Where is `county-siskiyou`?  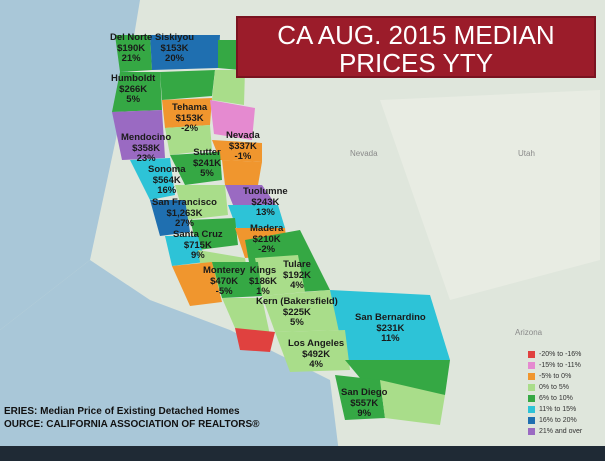
county-siskiyou is located at coordinates (185, 52).